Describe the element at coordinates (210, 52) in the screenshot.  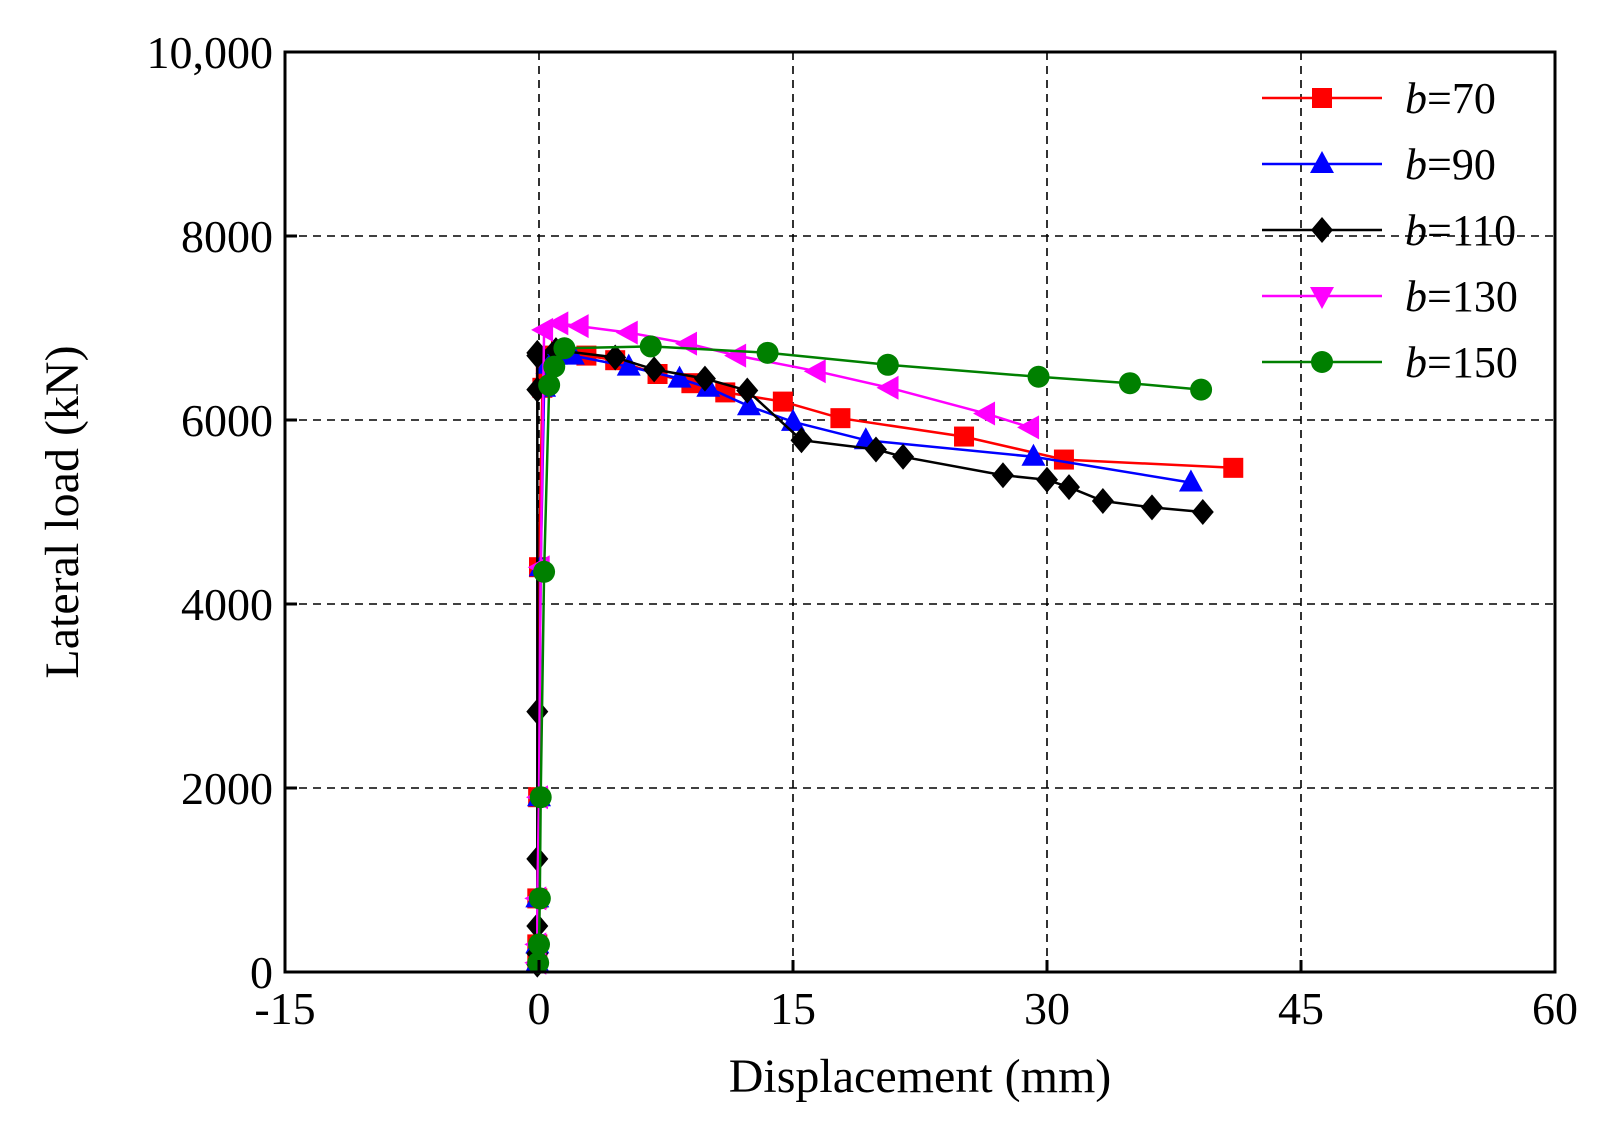
I see `y-tick-label: 10,000` at that location.